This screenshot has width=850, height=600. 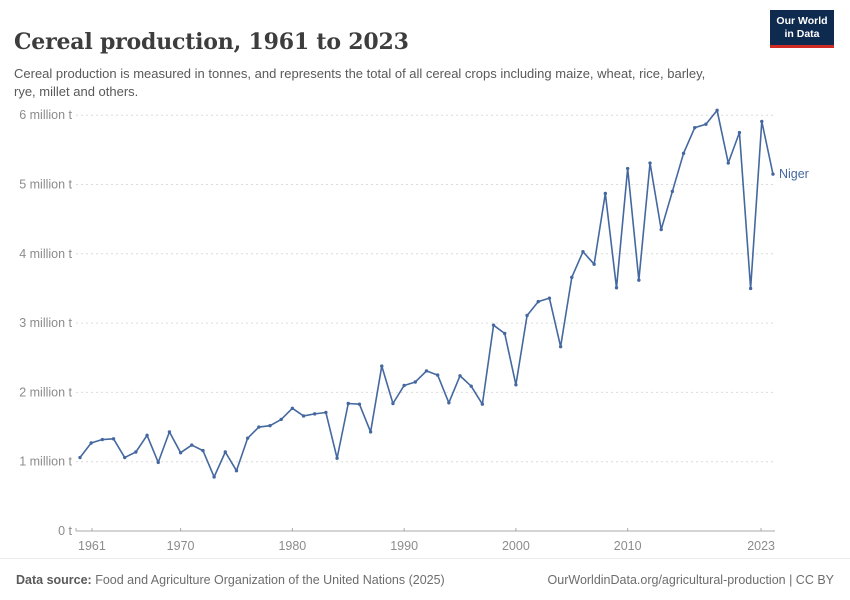 What do you see at coordinates (54, 579) in the screenshot?
I see `data-source-label: Data source:` at bounding box center [54, 579].